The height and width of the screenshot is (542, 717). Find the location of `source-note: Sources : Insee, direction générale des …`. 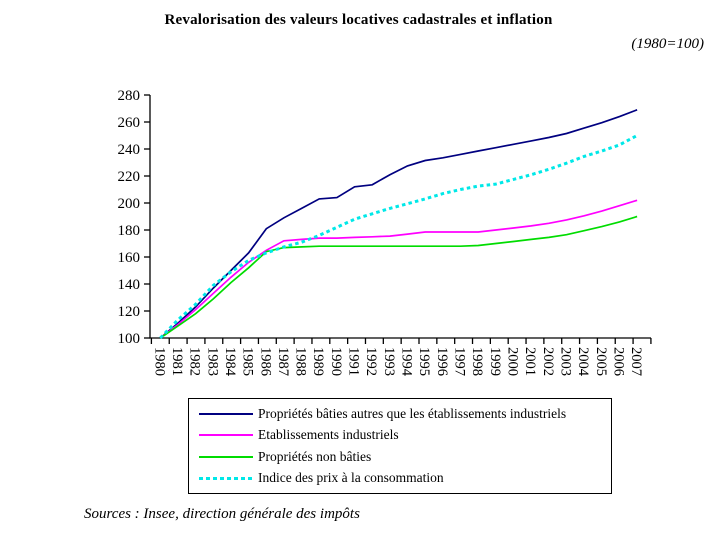

source-note: Sources : Insee, direction générale des … is located at coordinates (222, 514).